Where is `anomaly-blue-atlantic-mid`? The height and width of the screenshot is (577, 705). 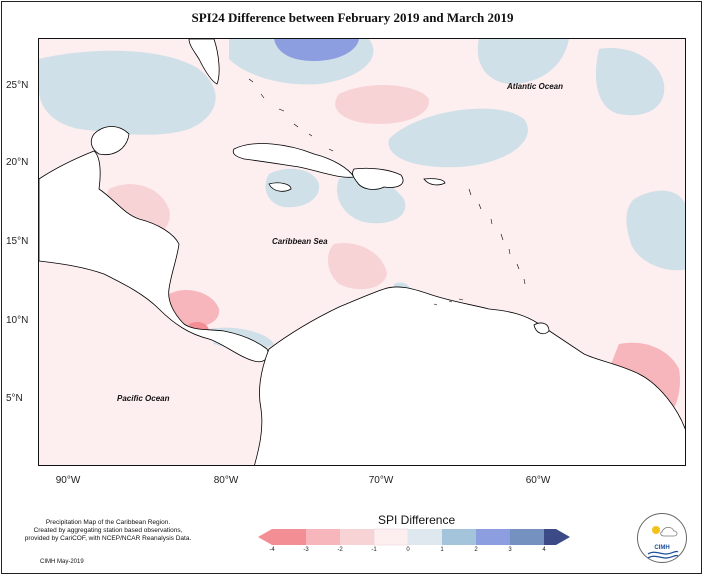
anomaly-blue-atlantic-mid is located at coordinates (458, 138).